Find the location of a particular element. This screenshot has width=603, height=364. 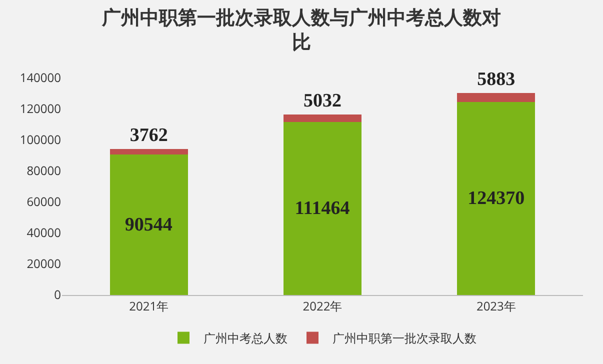

y-tick-label: 140000 is located at coordinates (41, 77).